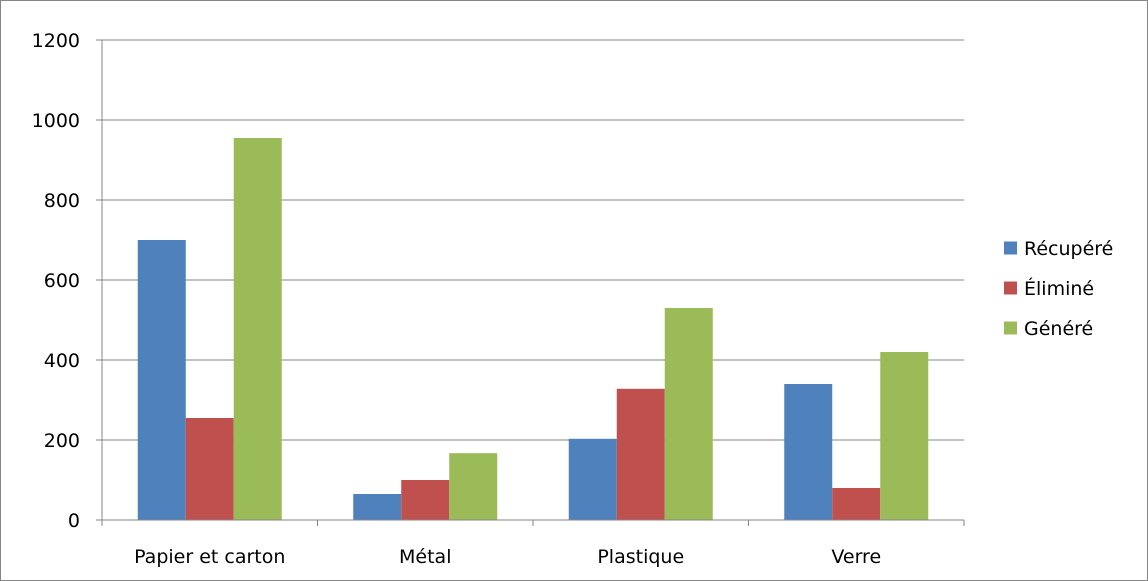  Describe the element at coordinates (209, 557) in the screenshot. I see `x-category-label: Papier et carton` at that location.